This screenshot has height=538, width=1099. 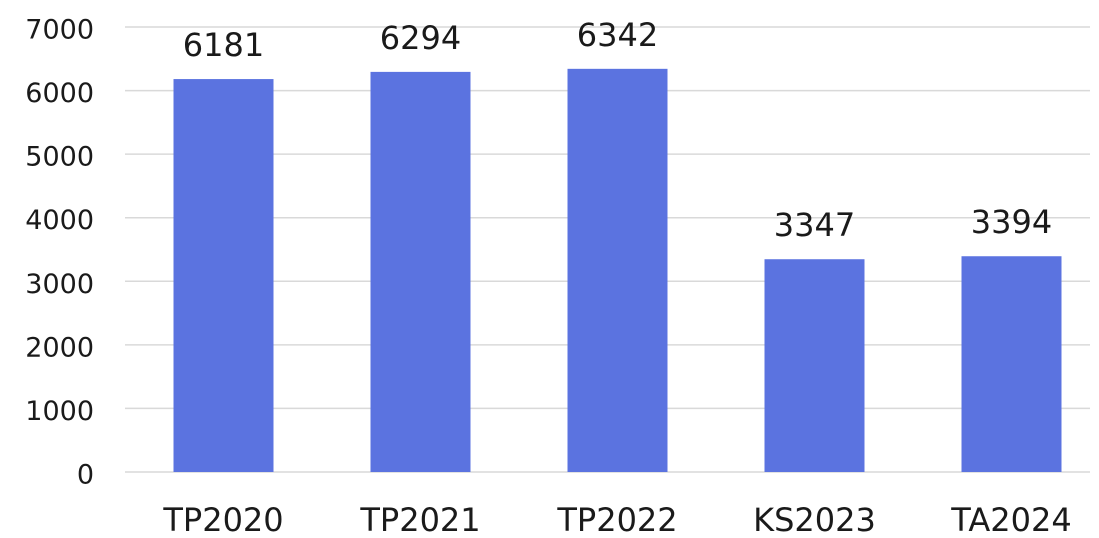 I want to click on data-label: 3394, so click(x=1011, y=222).